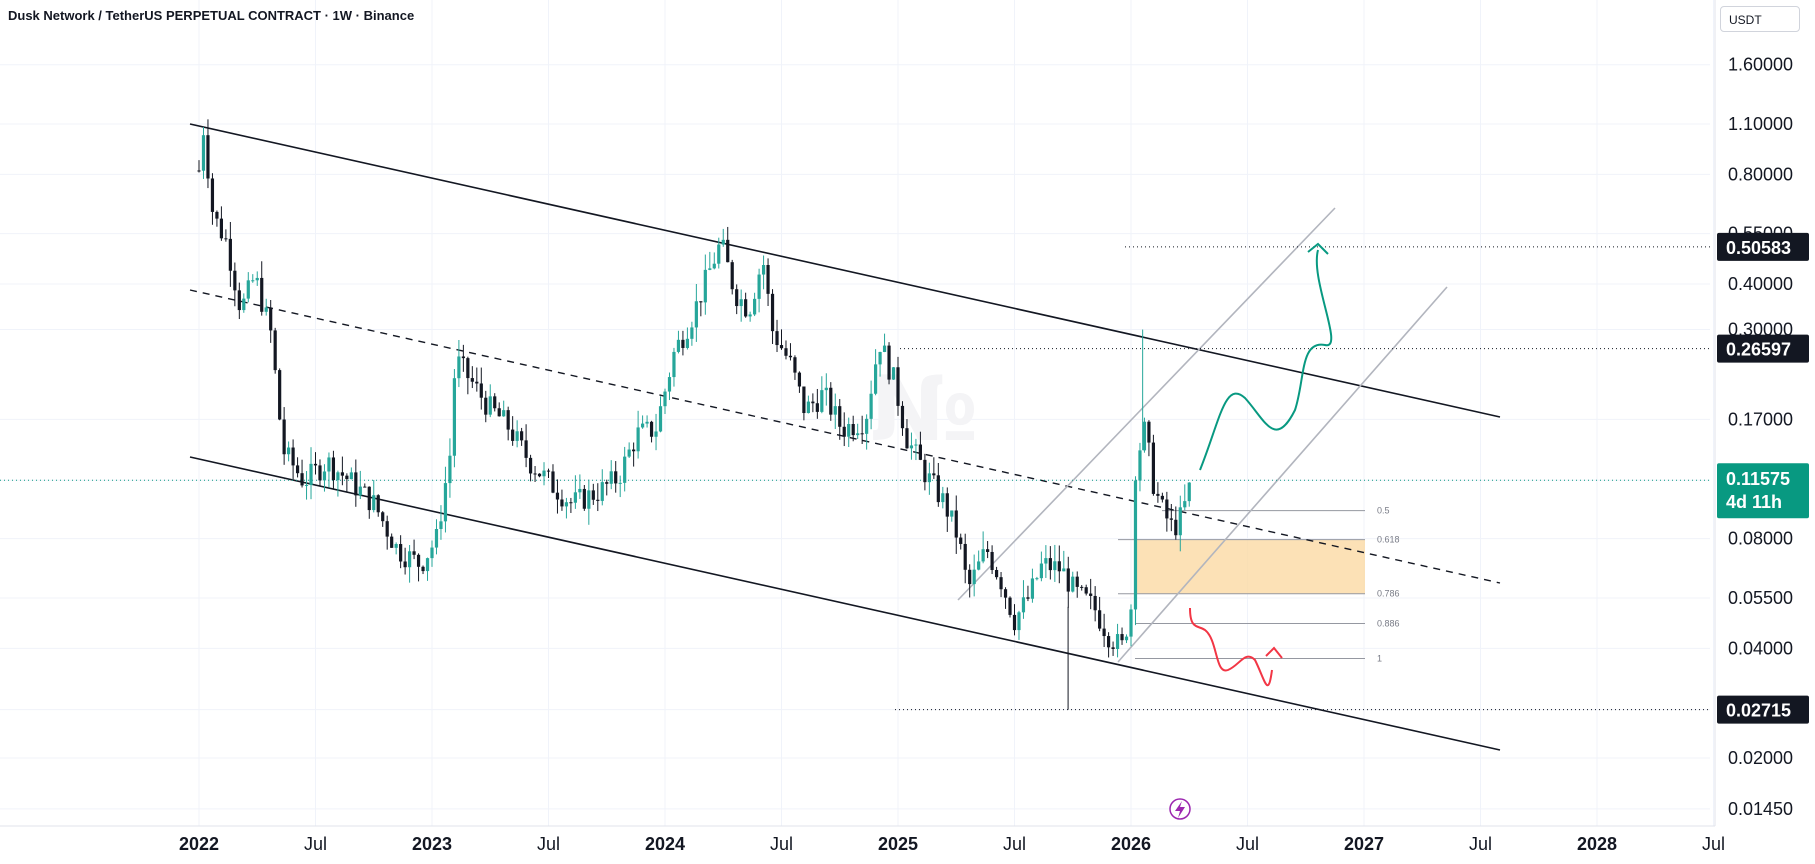 The image size is (1815, 864). What do you see at coordinates (1760, 648) in the screenshot?
I see `price-axis-tick-label: 0.04000` at bounding box center [1760, 648].